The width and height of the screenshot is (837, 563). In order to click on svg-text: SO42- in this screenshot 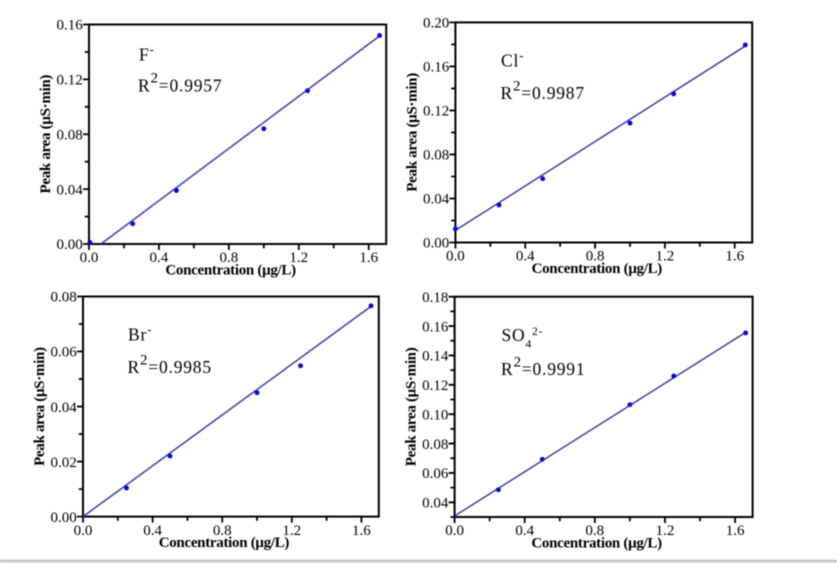, I will do `click(523, 338)`.